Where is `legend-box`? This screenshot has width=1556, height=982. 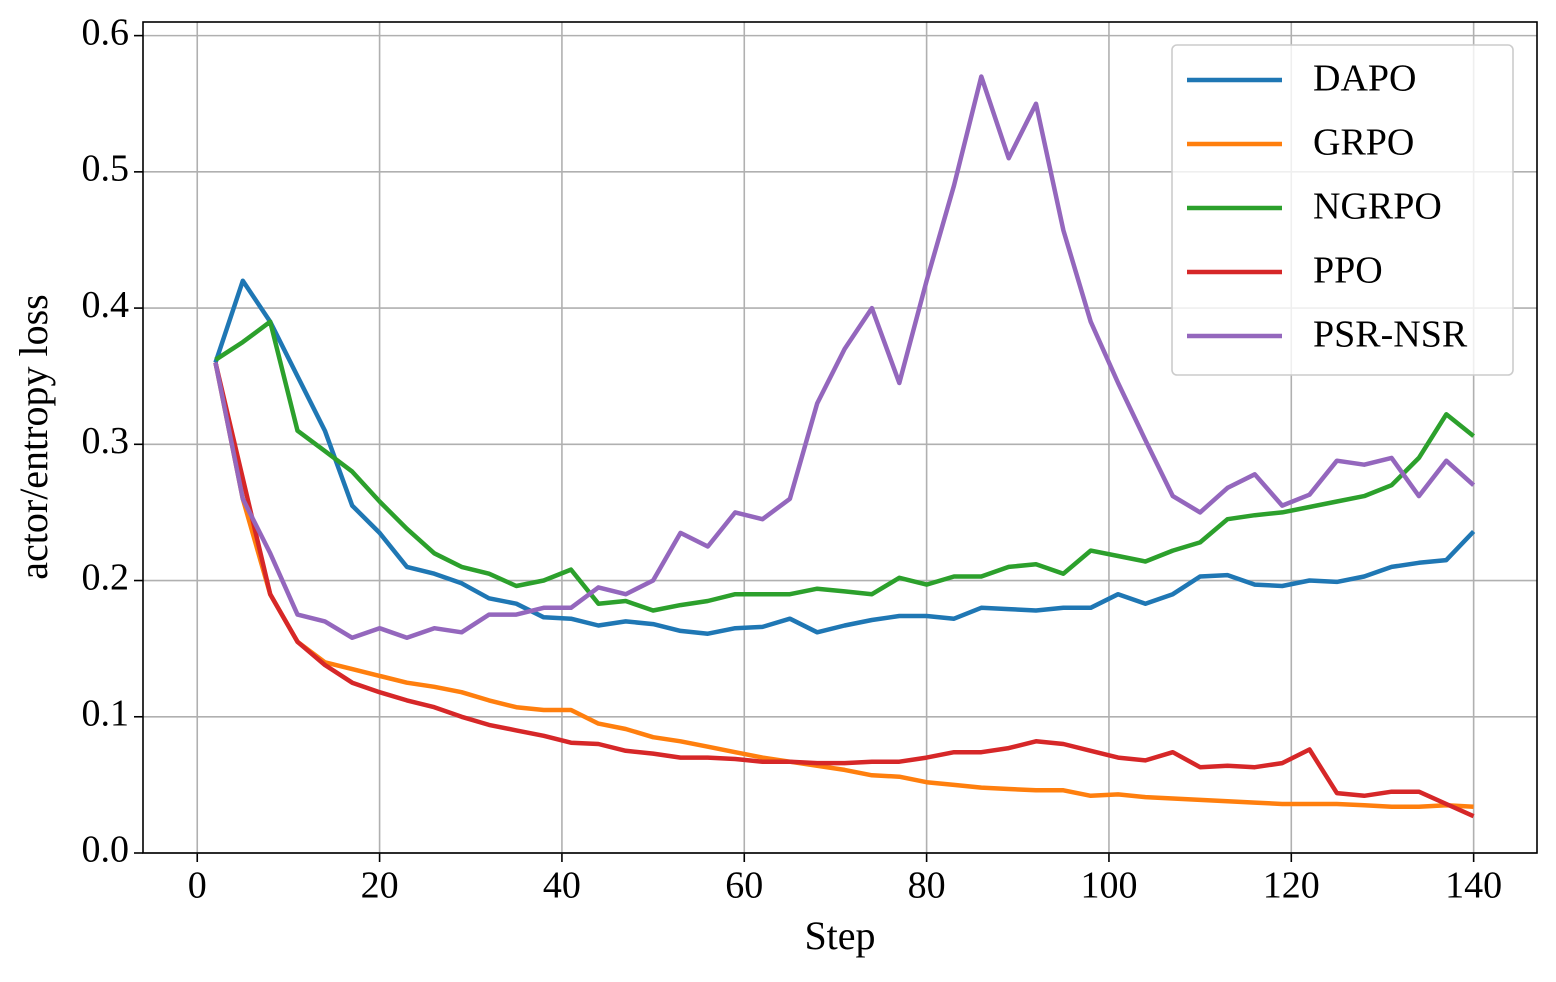 legend-box is located at coordinates (1342, 210).